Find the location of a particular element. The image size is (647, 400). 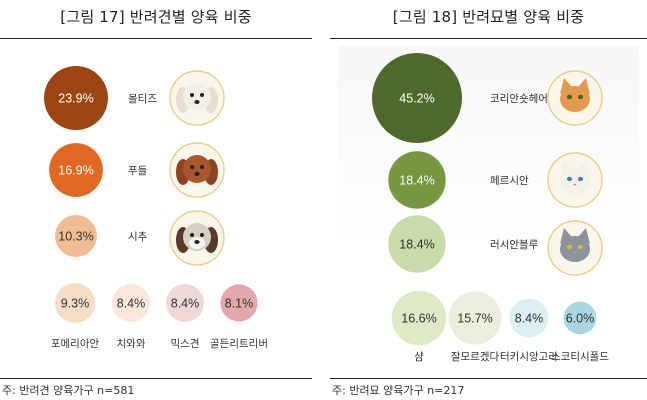

category-label: 시추 is located at coordinates (138, 237).